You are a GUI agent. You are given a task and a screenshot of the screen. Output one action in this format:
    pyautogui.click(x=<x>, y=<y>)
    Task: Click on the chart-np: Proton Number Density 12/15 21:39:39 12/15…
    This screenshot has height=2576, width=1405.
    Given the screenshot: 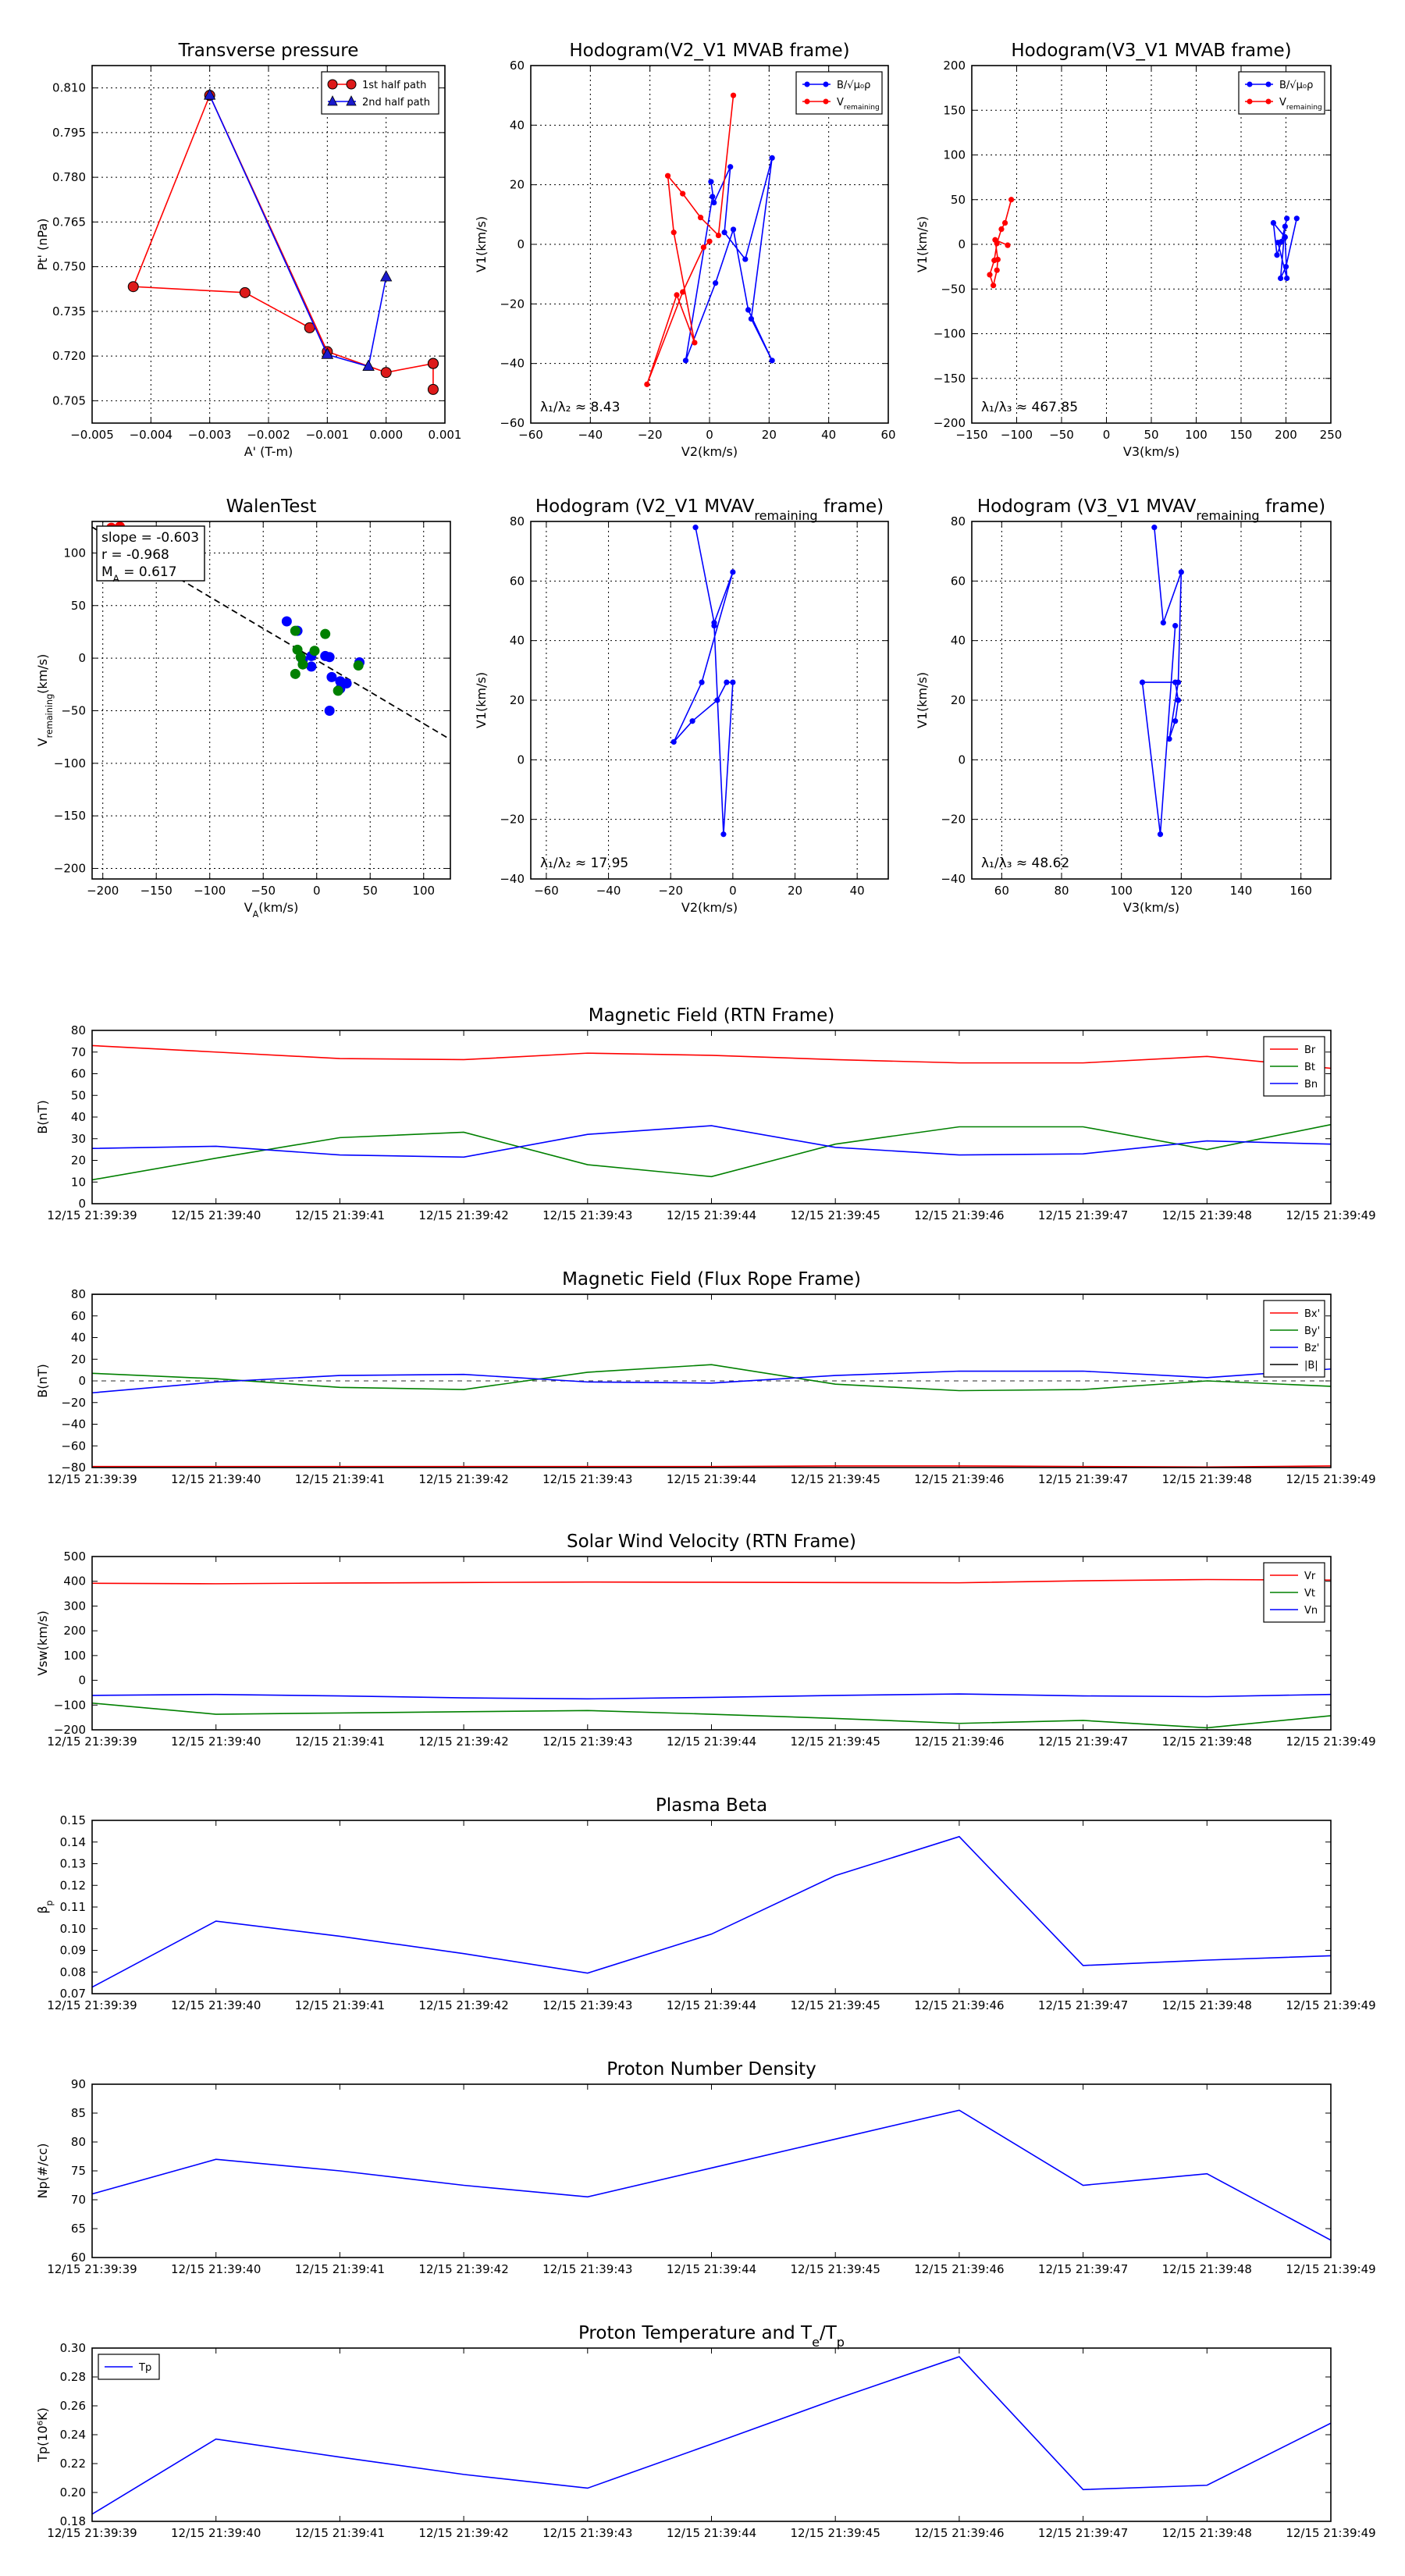 What is the action you would take?
    pyautogui.click(x=706, y=2167)
    